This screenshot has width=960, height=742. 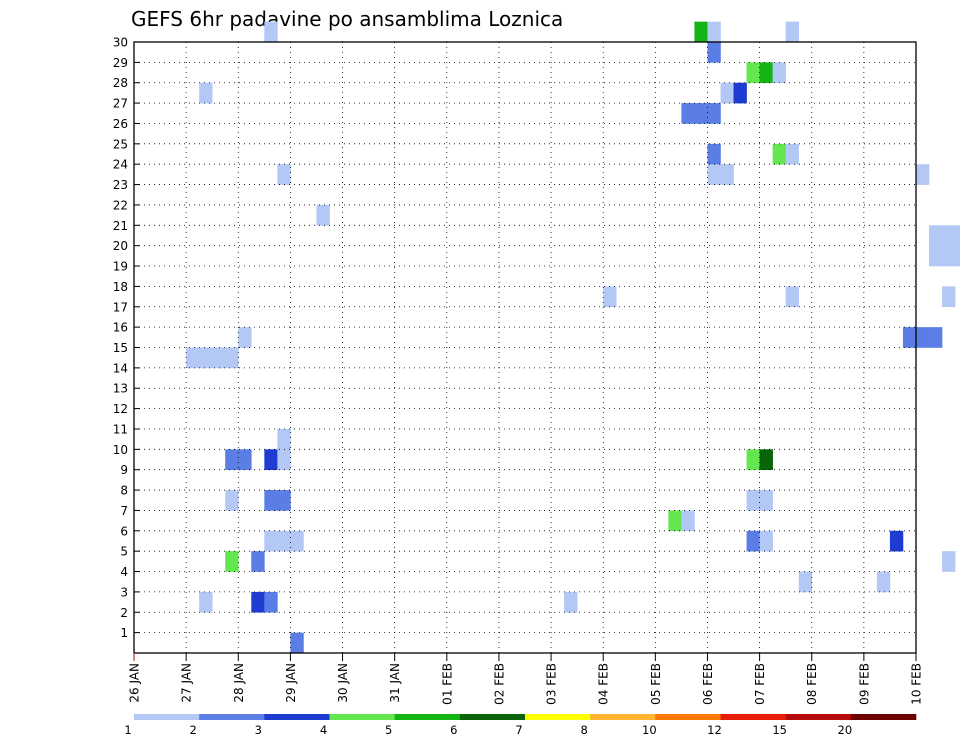 I want to click on legend-label: 6, so click(x=453, y=730).